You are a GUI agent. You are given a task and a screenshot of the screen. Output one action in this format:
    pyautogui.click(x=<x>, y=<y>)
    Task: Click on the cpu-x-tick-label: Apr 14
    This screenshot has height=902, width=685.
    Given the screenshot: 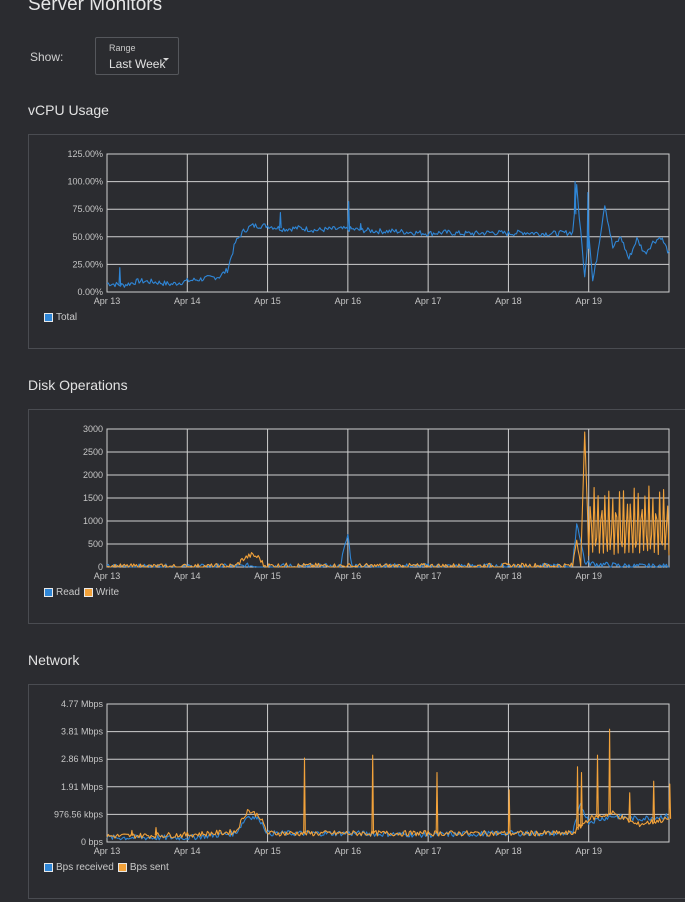 What is the action you would take?
    pyautogui.click(x=187, y=301)
    